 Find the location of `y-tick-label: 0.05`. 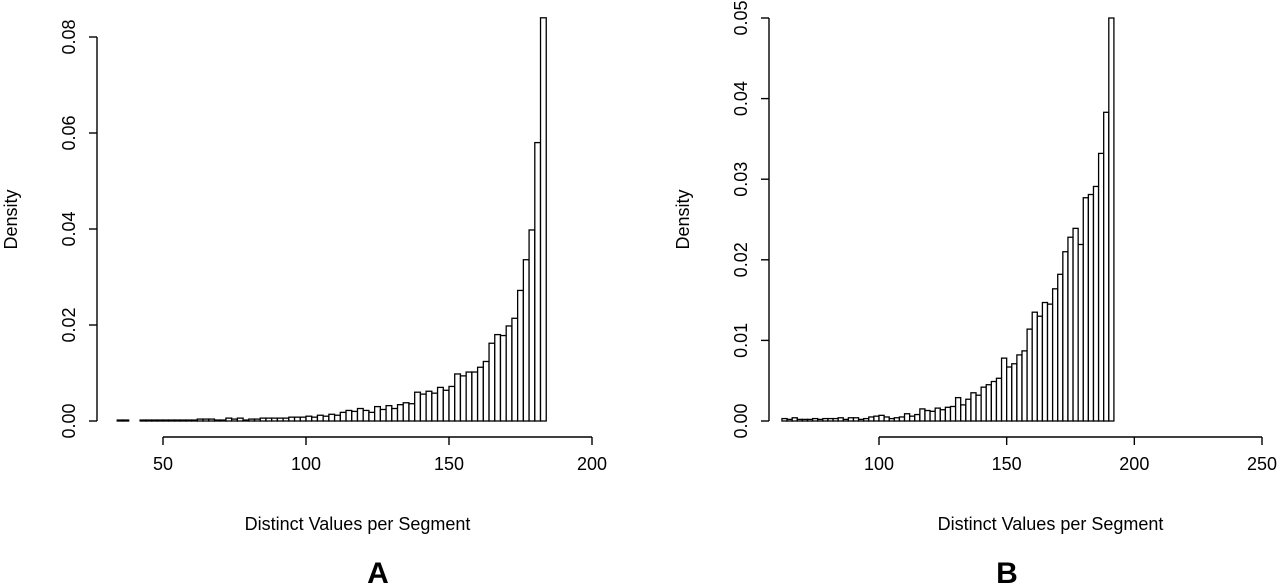

y-tick-label: 0.05 is located at coordinates (741, 17).